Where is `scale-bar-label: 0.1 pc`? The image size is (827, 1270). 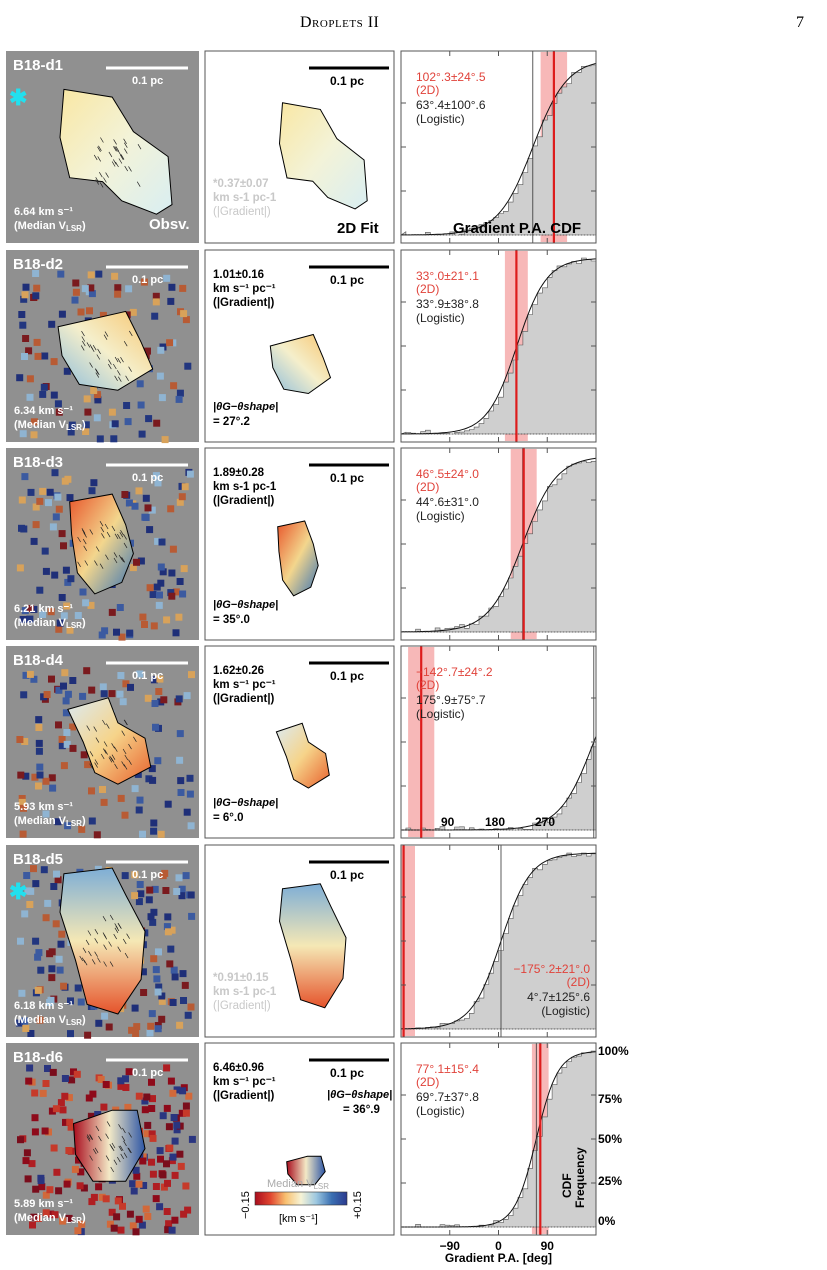
scale-bar-label: 0.1 pc is located at coordinates (347, 280).